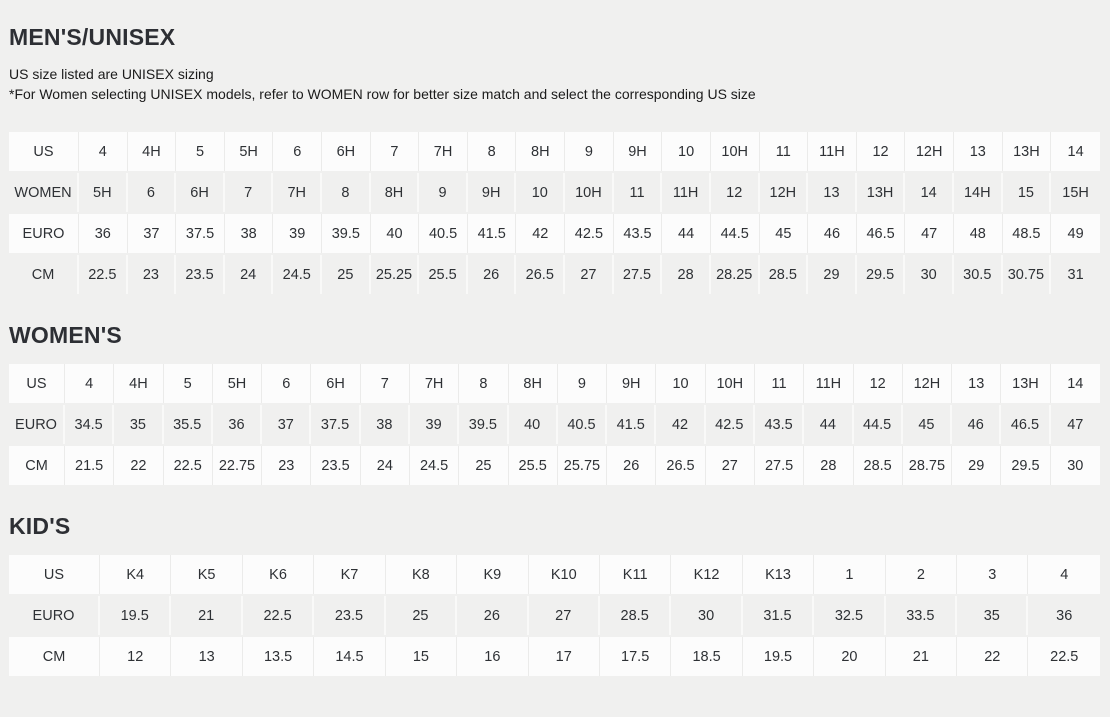 This screenshot has width=1110, height=717. What do you see at coordinates (1027, 233) in the screenshot?
I see `size-cell: 48.5` at bounding box center [1027, 233].